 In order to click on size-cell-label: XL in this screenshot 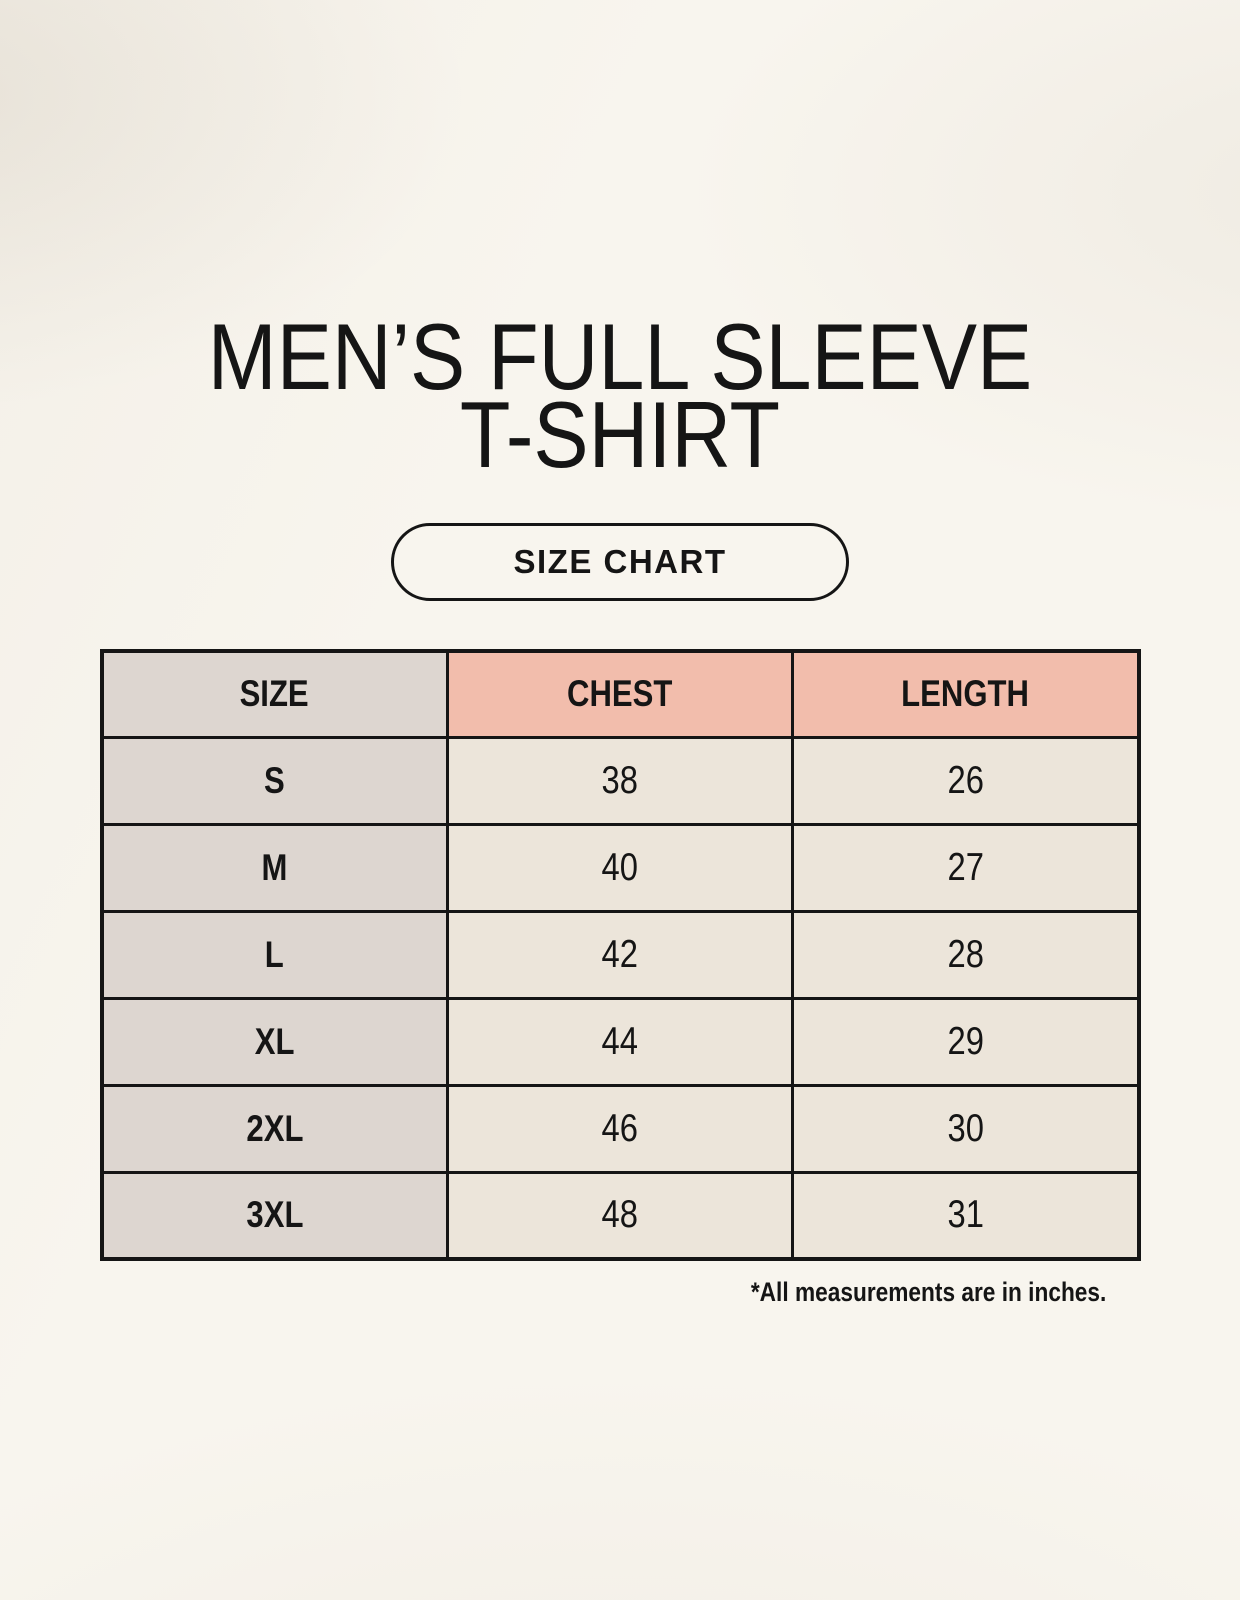, I will do `click(274, 1041)`.